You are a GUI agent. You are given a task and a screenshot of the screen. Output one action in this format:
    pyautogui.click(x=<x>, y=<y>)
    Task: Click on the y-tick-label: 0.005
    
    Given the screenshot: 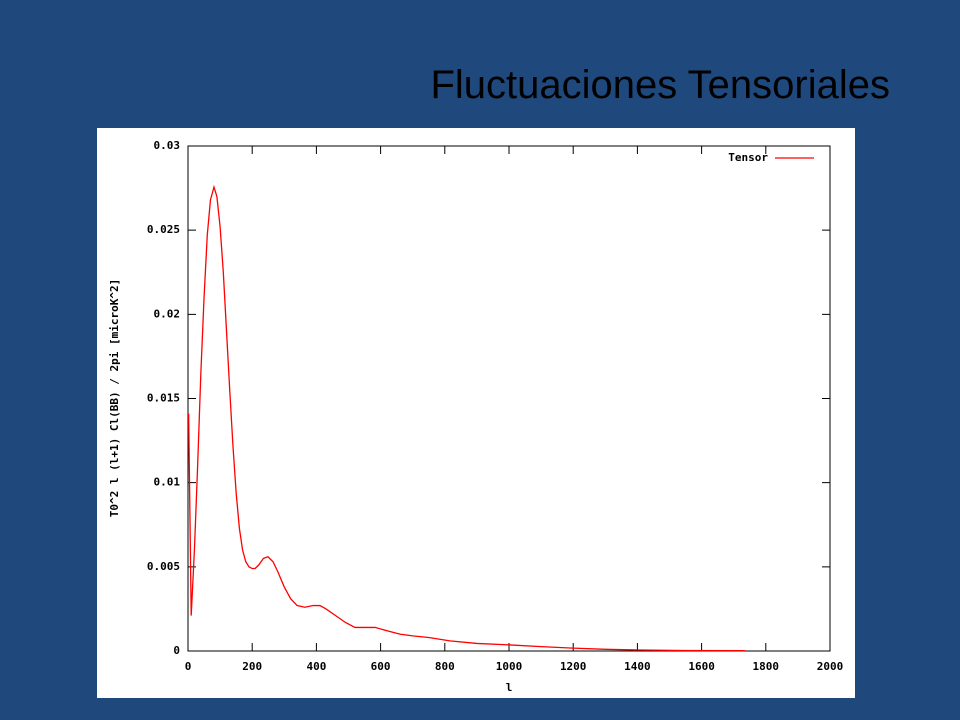 What is the action you would take?
    pyautogui.click(x=163, y=566)
    